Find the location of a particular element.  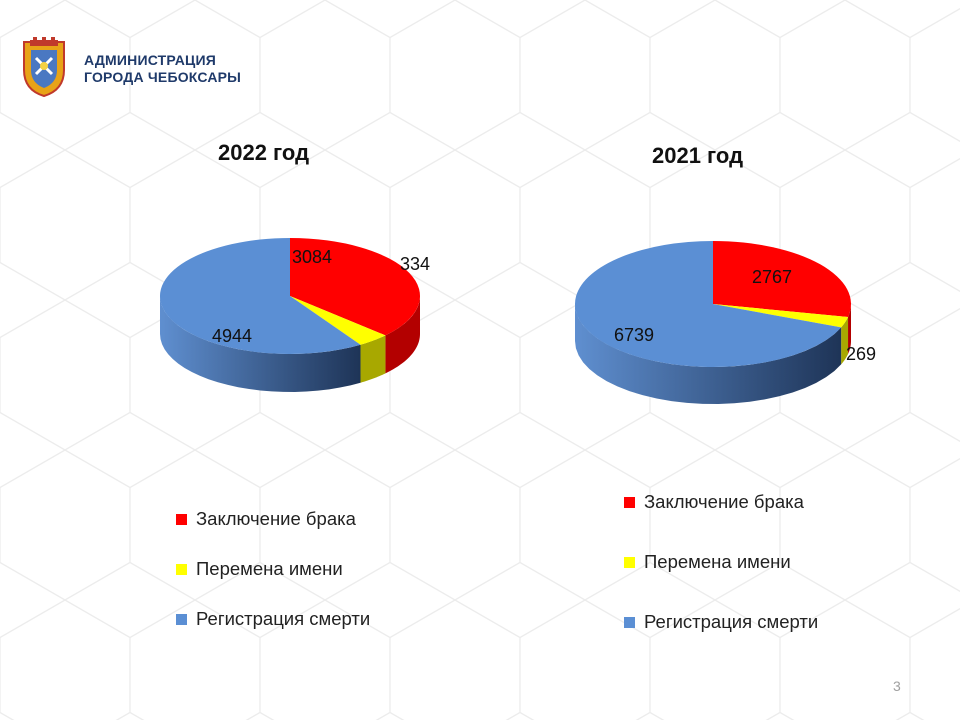

data-label-death: 6739 is located at coordinates (634, 335).